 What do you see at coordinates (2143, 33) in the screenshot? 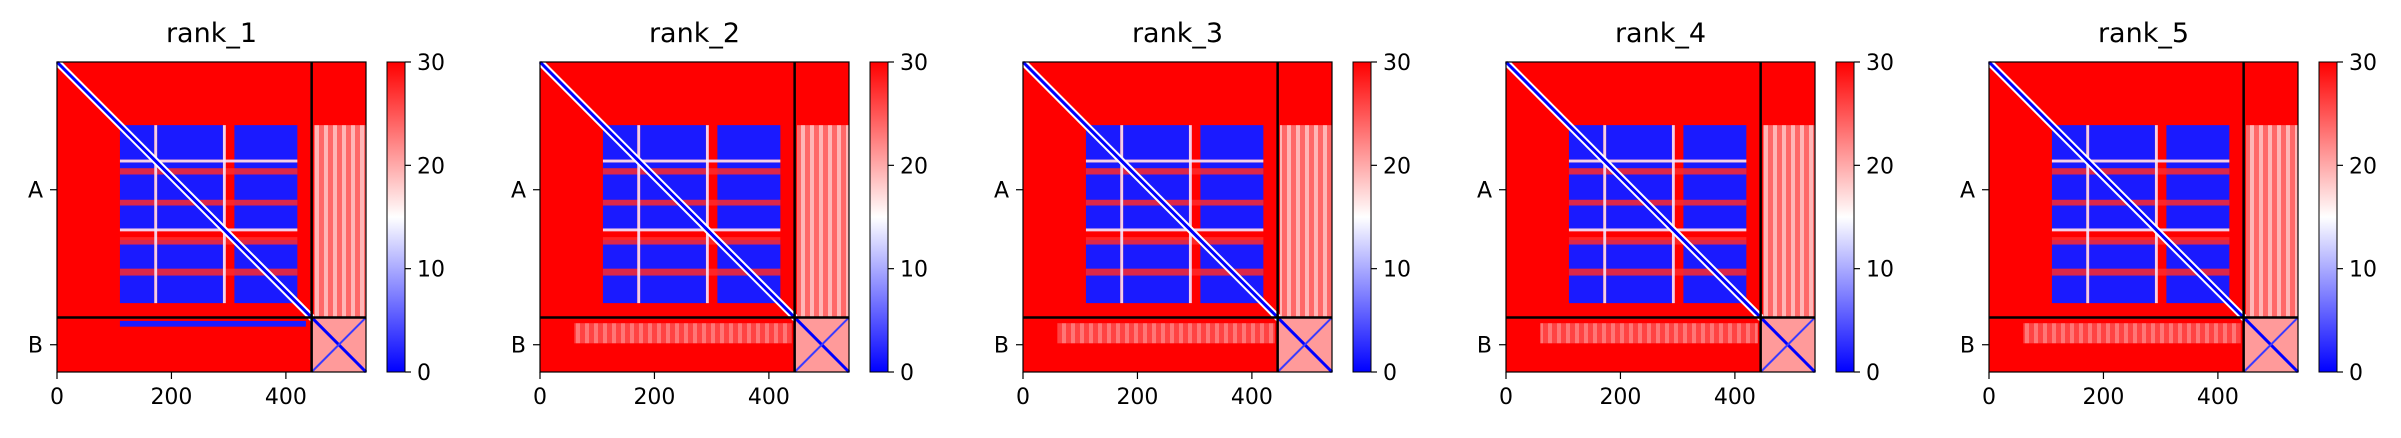
I see `panel-title: rank_5` at bounding box center [2143, 33].